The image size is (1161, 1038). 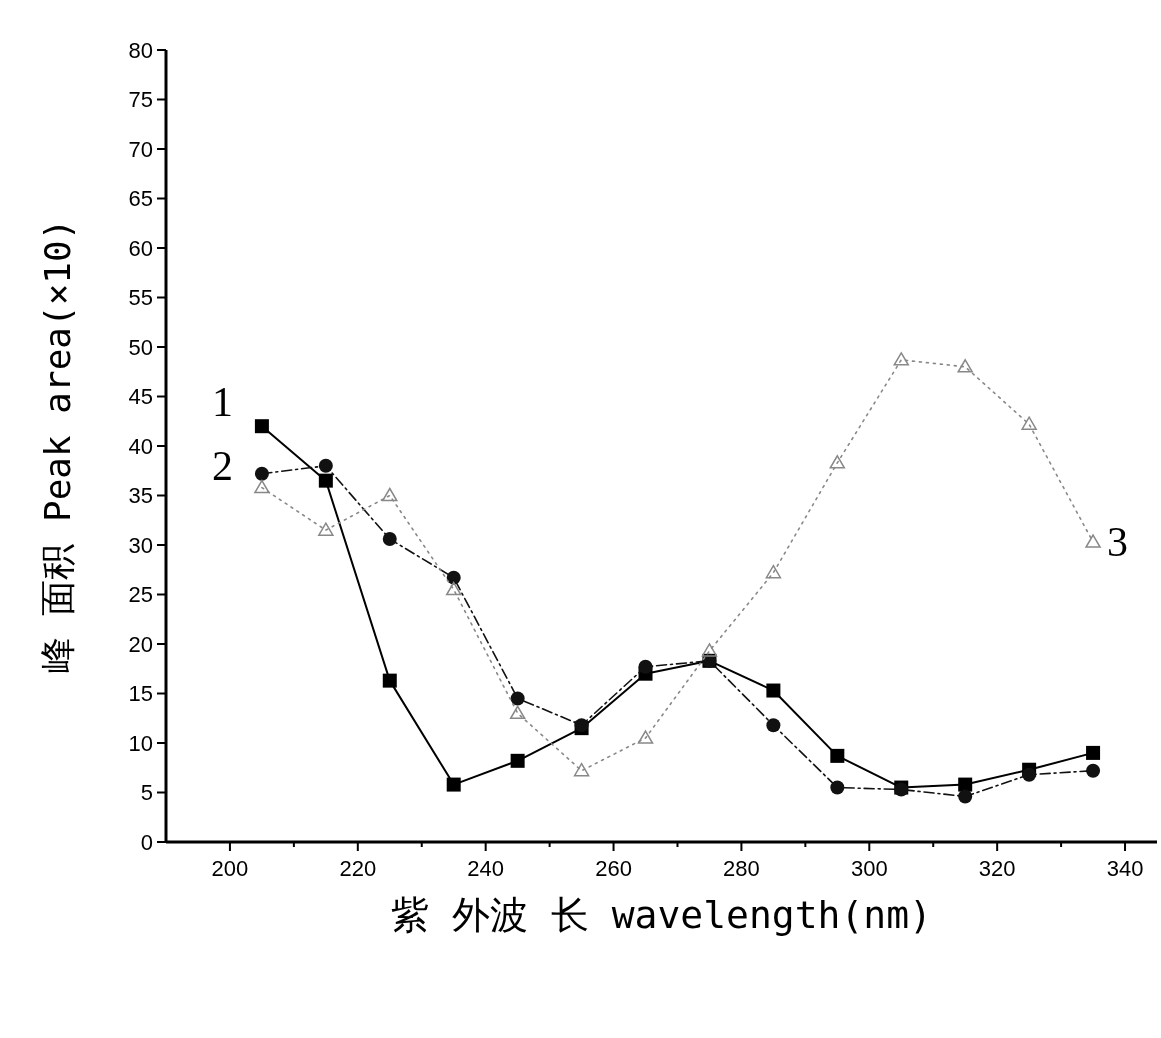 What do you see at coordinates (140, 496) in the screenshot?
I see `y-tick-label: 35` at bounding box center [140, 496].